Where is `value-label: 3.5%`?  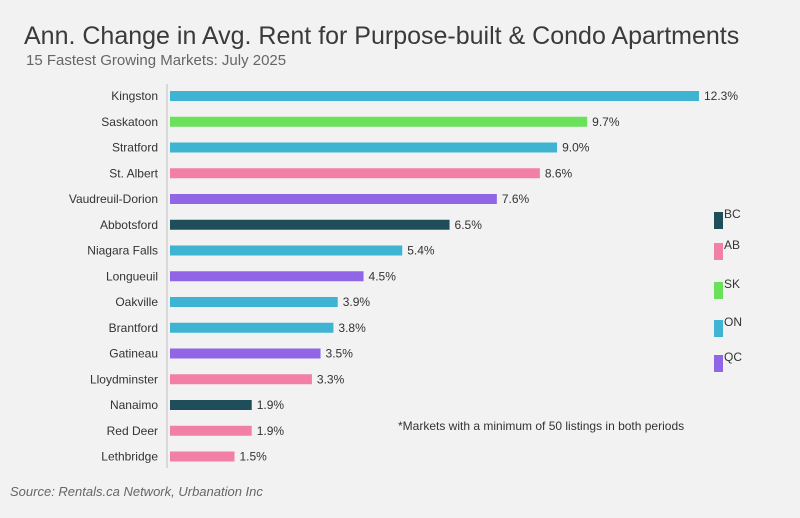
value-label: 3.5% is located at coordinates (340, 354).